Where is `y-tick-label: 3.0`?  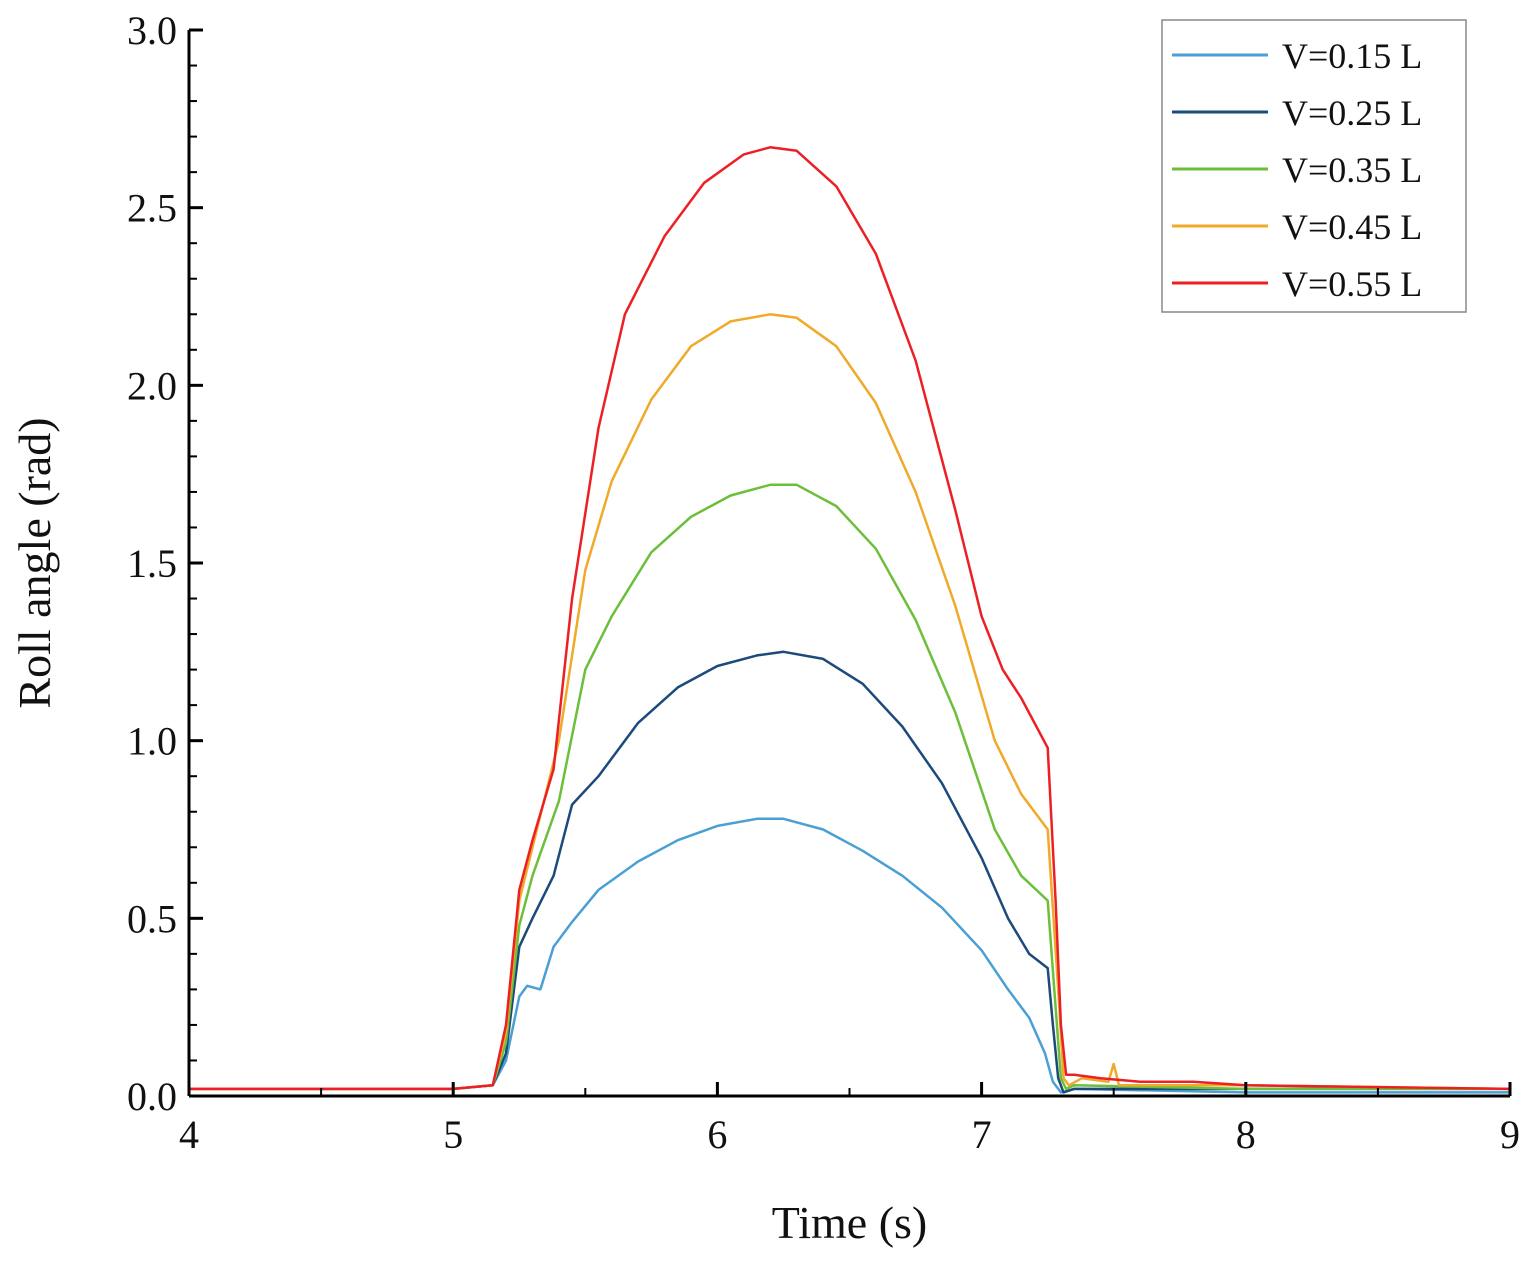
y-tick-label: 3.0 is located at coordinates (152, 30).